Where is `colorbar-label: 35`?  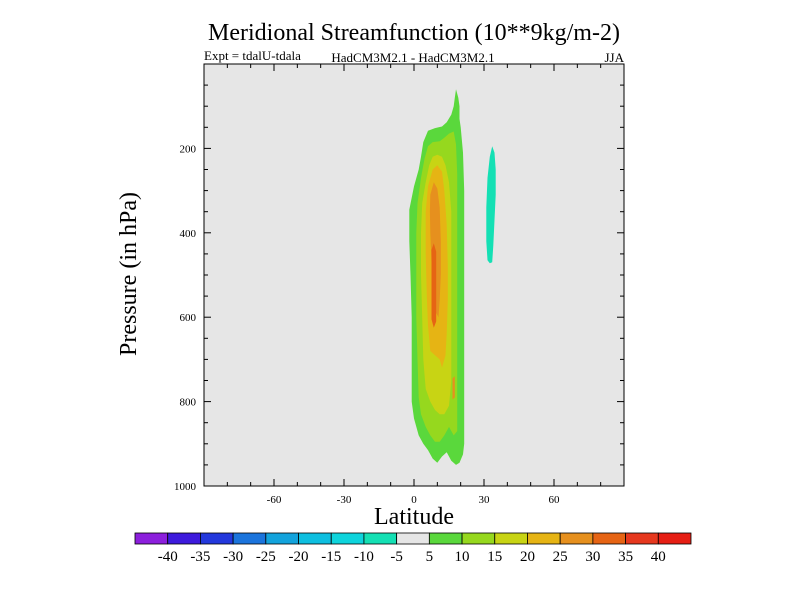
colorbar-label: 35 is located at coordinates (625, 557).